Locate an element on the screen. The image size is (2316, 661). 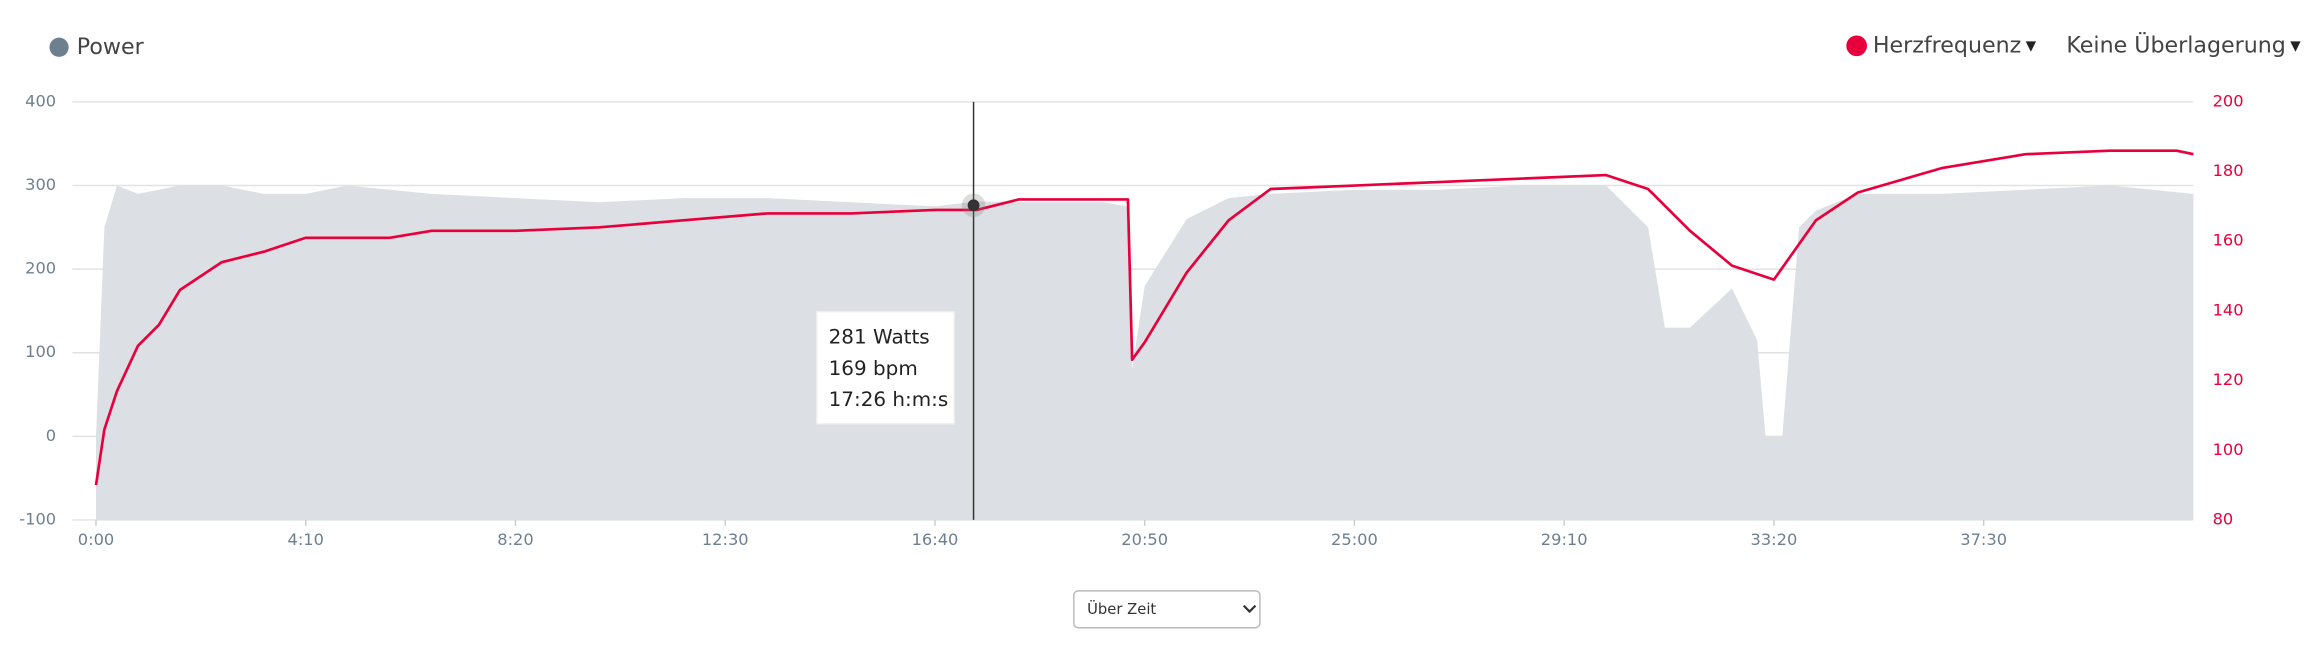
x-tick-label: 12:30 is located at coordinates (725, 539).